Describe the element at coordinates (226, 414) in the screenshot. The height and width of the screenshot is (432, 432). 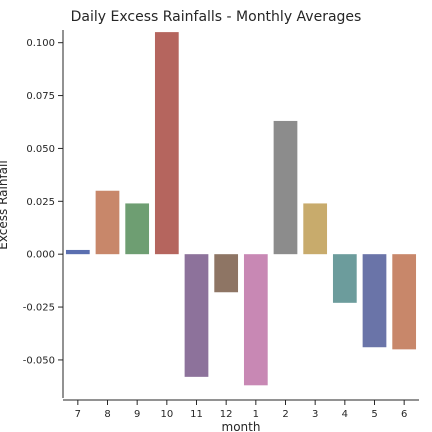
I see `x-tick-label: 12` at that location.